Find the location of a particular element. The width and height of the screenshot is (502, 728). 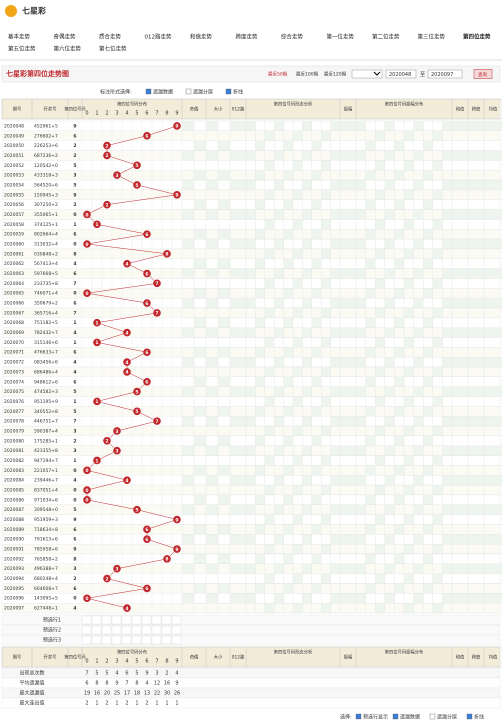

query-button is located at coordinates (483, 74).